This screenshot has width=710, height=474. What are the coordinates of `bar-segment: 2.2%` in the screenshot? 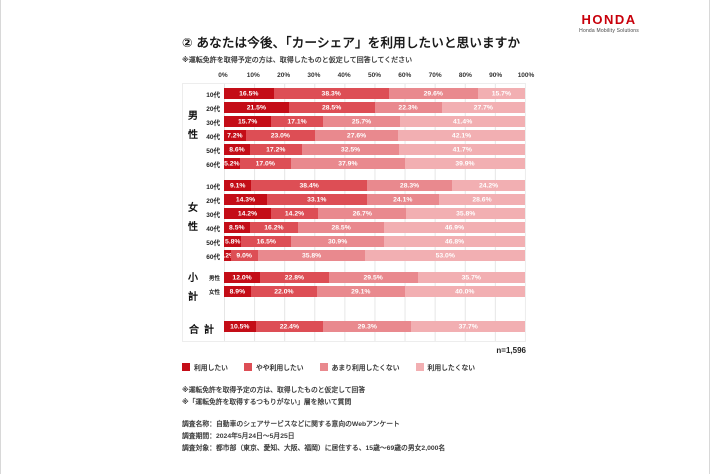 It's located at (227, 255).